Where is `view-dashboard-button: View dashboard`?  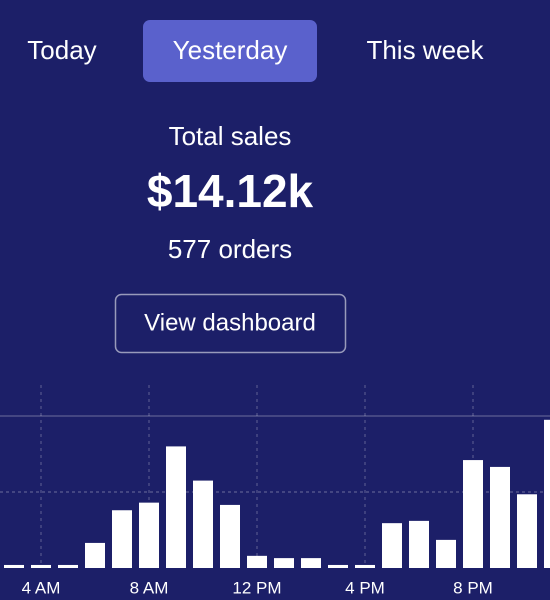
view-dashboard-button: View dashboard is located at coordinates (230, 323).